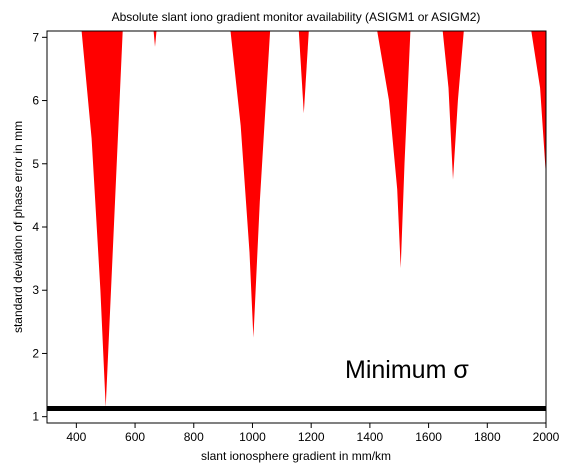 The width and height of the screenshot is (570, 466). I want to click on y-tick-label: 5, so click(35, 164).